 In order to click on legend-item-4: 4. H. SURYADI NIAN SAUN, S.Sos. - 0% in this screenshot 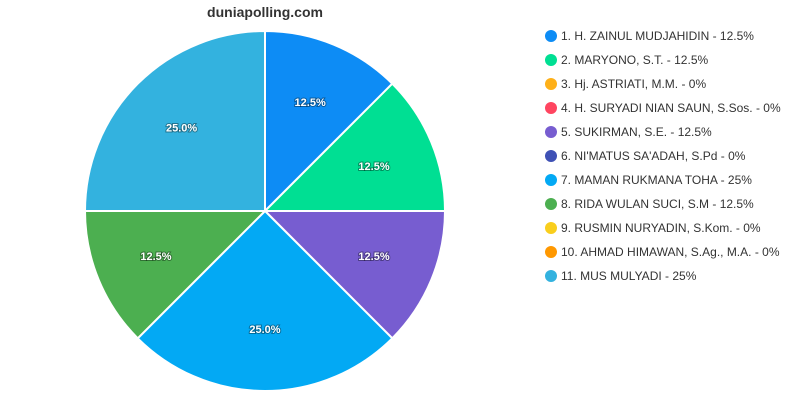, I will do `click(663, 108)`.